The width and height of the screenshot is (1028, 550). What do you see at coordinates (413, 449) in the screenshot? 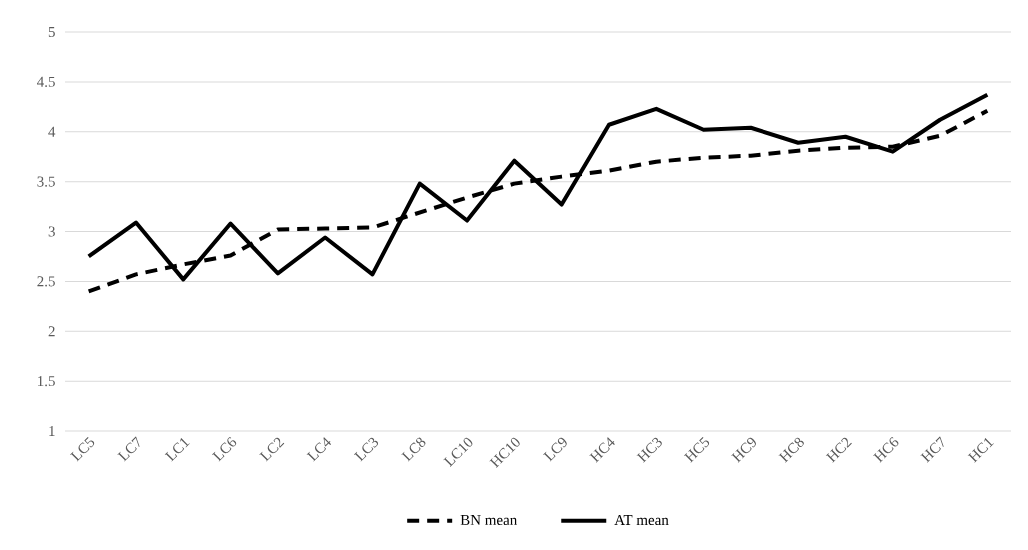
I see `x-tick-label: LC8` at bounding box center [413, 449].